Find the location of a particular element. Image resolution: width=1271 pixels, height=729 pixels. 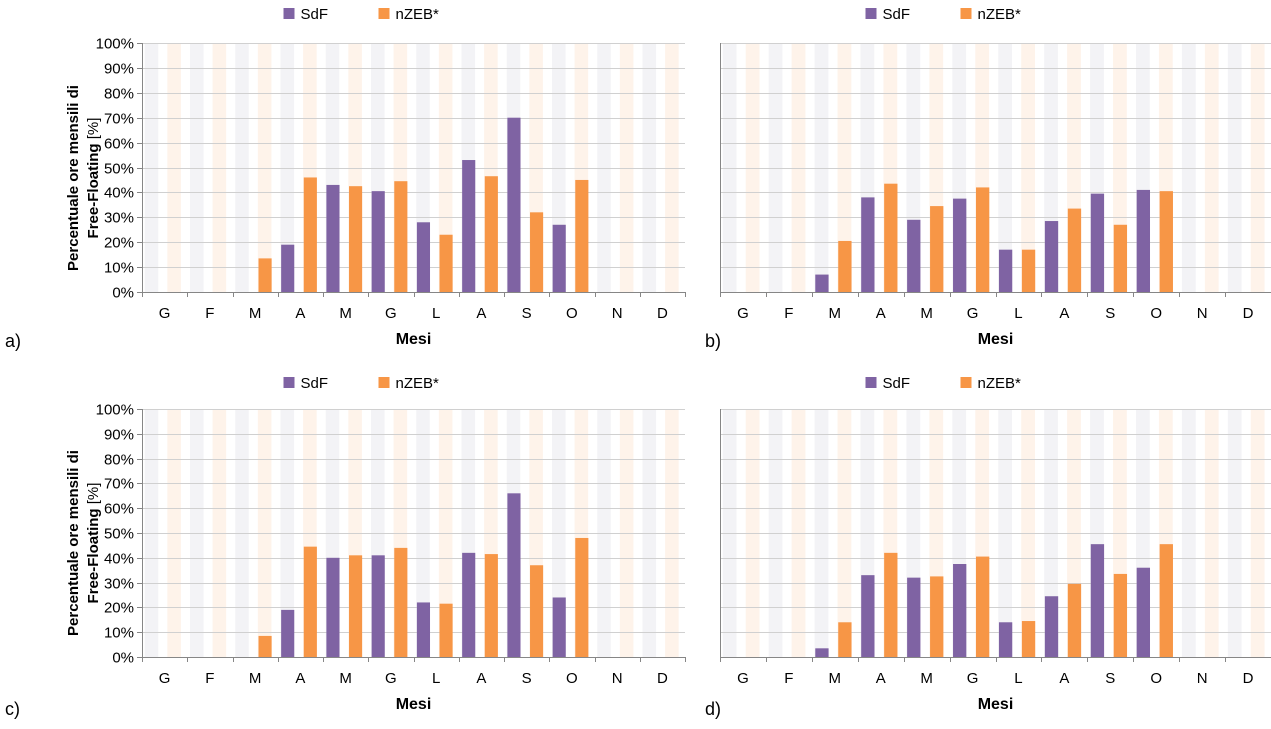

y-tick-label: 90% is located at coordinates (119, 69).